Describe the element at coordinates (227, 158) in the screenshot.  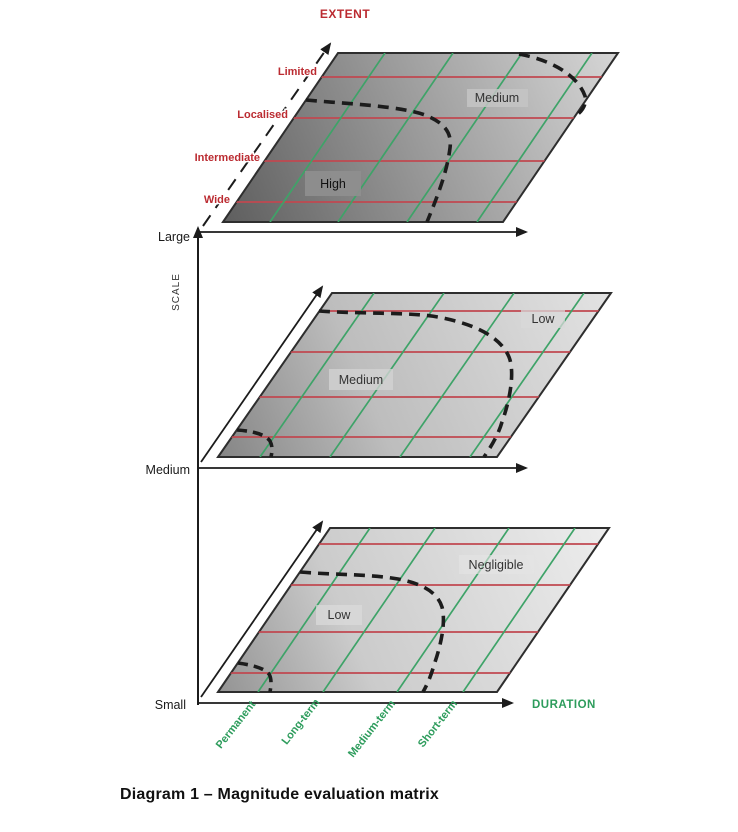
I see `extent-tick-intermediate: Intermediate` at that location.